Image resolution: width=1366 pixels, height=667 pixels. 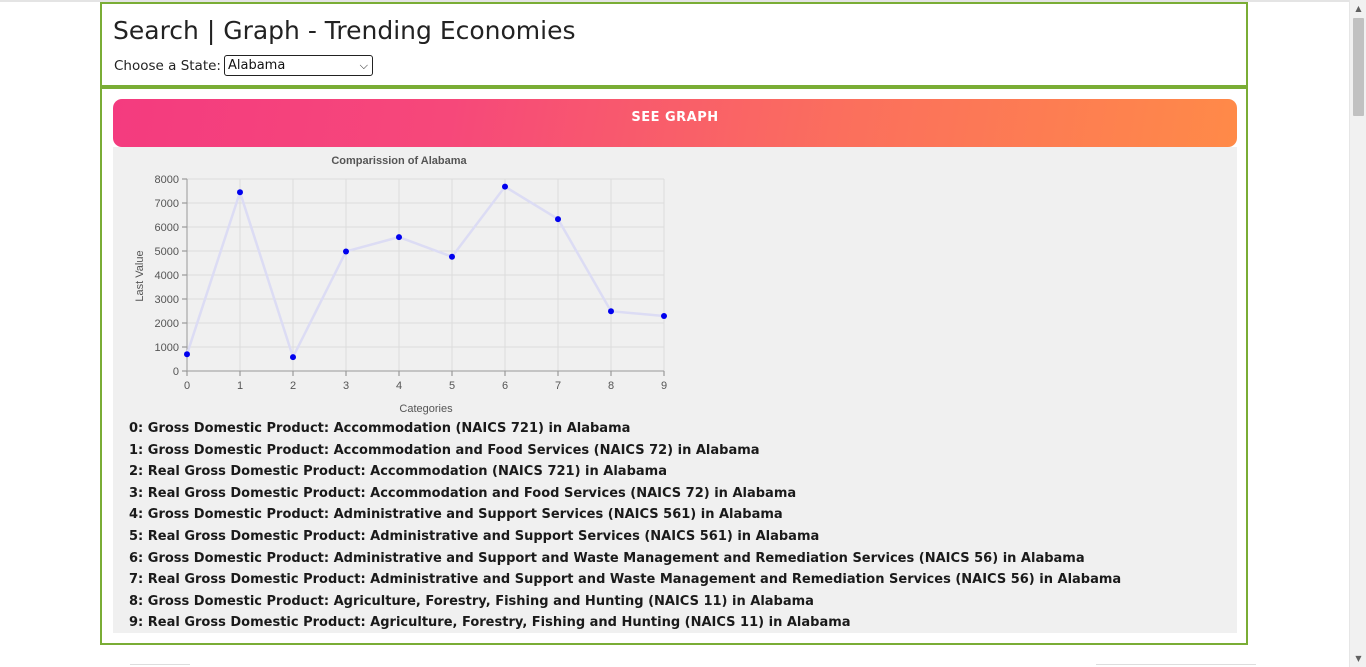 I want to click on series-line, so click(x=425, y=273).